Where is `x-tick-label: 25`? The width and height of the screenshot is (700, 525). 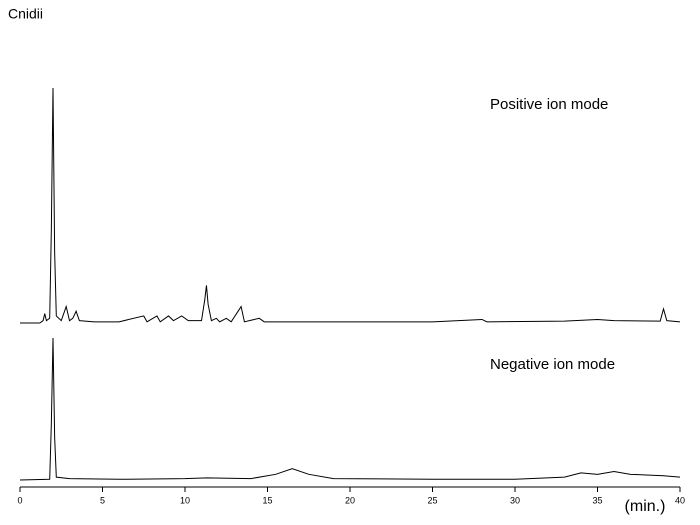
x-tick-label: 25 is located at coordinates (432, 500).